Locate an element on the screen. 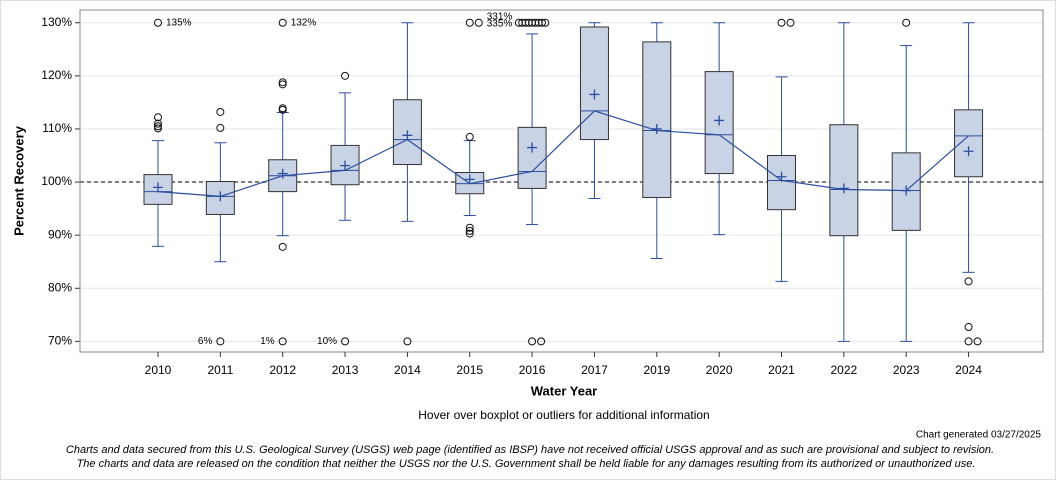 The width and height of the screenshot is (1056, 480). y-tick-label: 130% is located at coordinates (56, 22).